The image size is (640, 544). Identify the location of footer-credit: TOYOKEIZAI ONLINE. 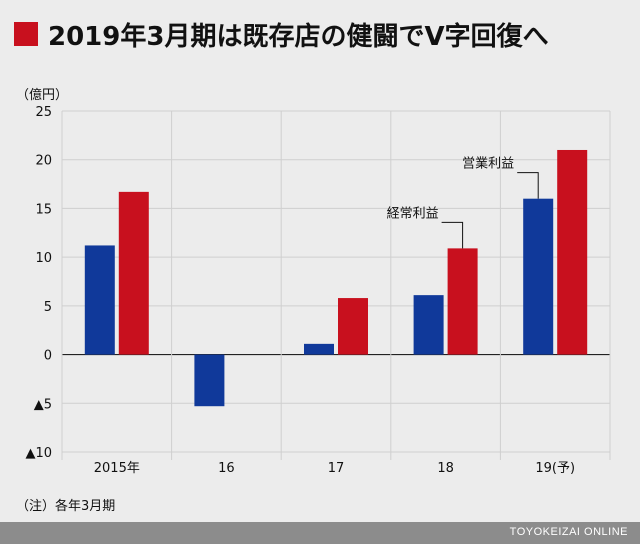
(568, 532).